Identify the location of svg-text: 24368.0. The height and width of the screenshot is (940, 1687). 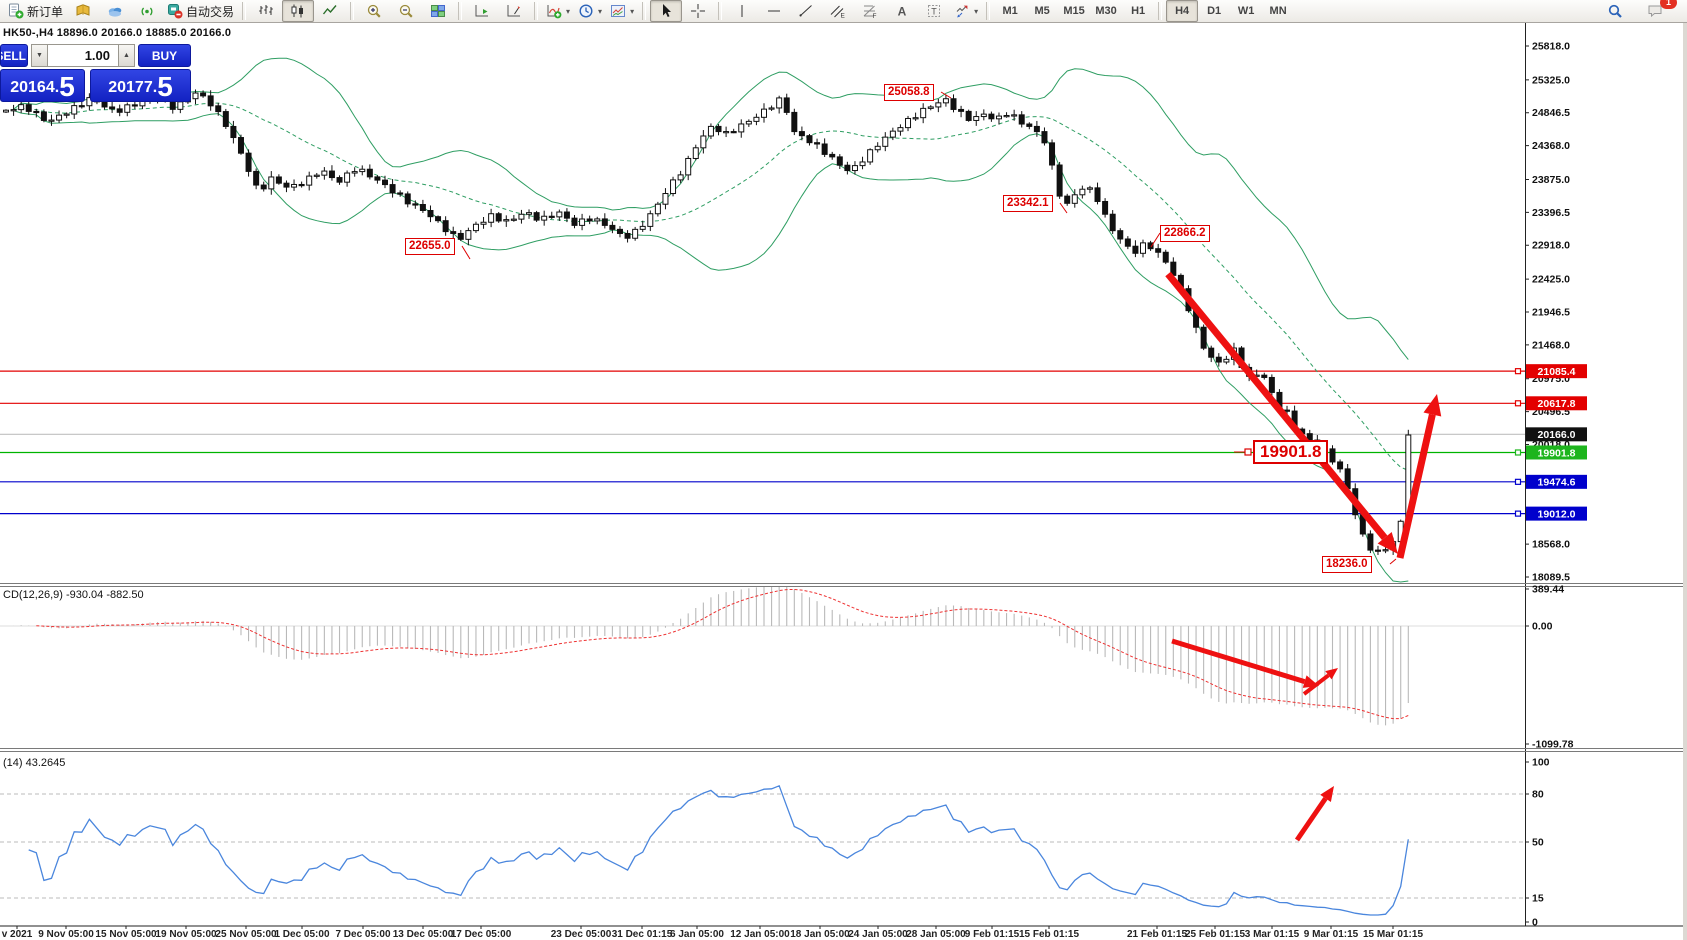
(1551, 146).